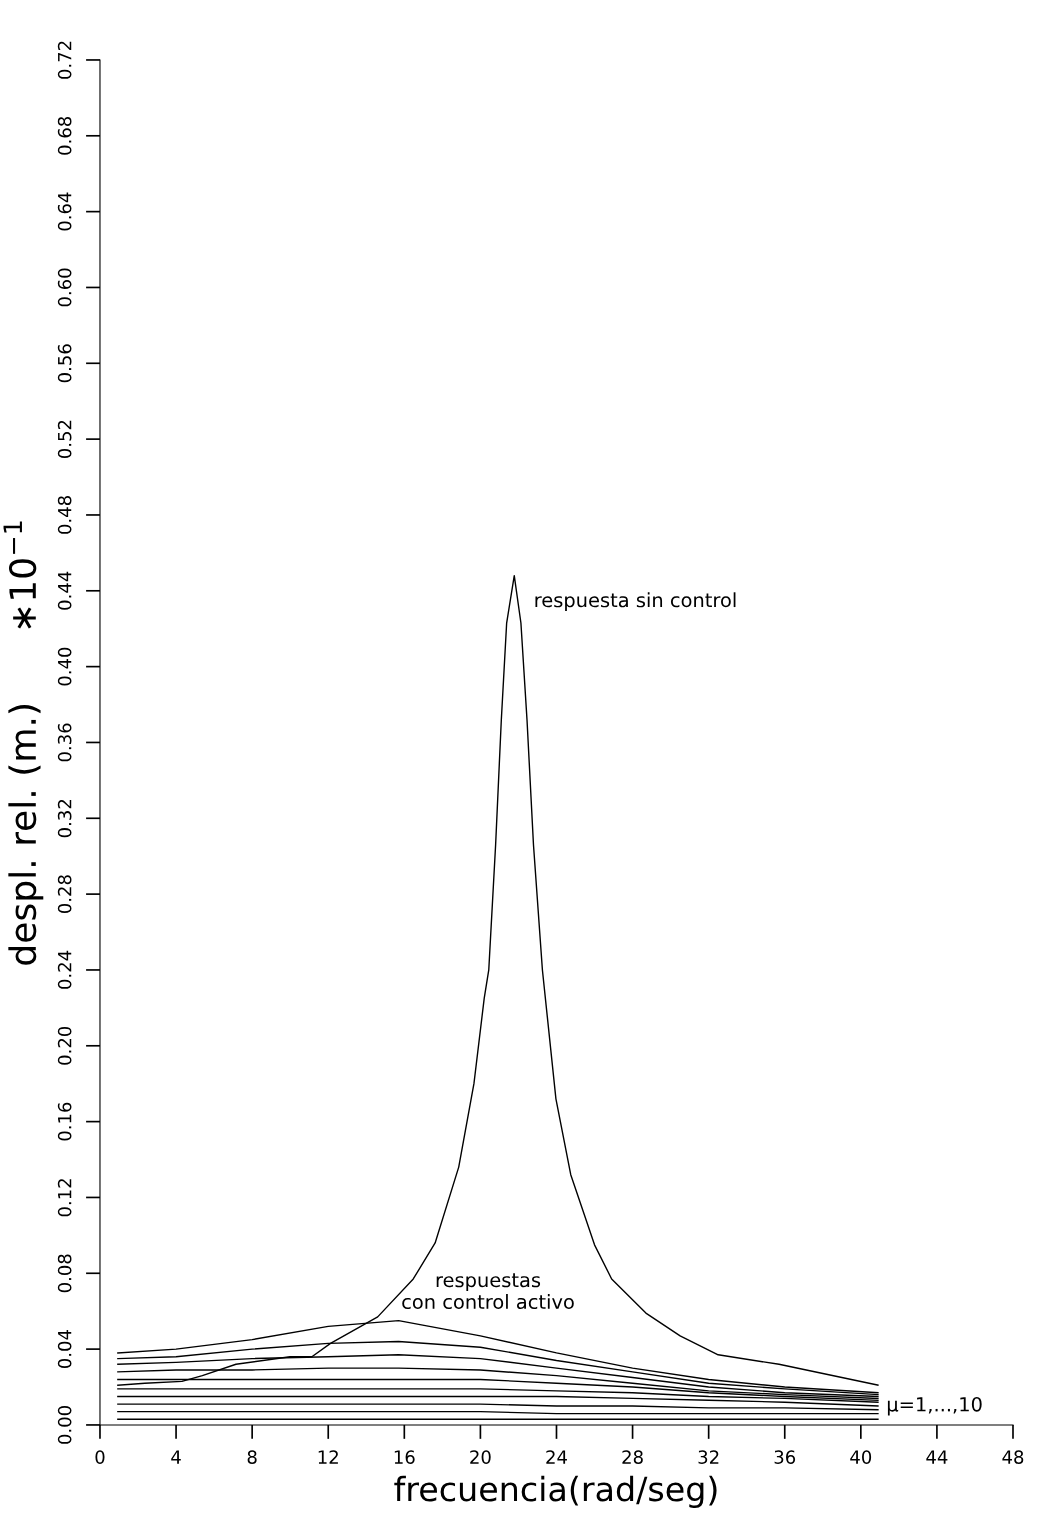 This screenshot has width=1048, height=1518. What do you see at coordinates (64, 287) in the screenshot?
I see `y-tick-label: 0.60` at bounding box center [64, 287].